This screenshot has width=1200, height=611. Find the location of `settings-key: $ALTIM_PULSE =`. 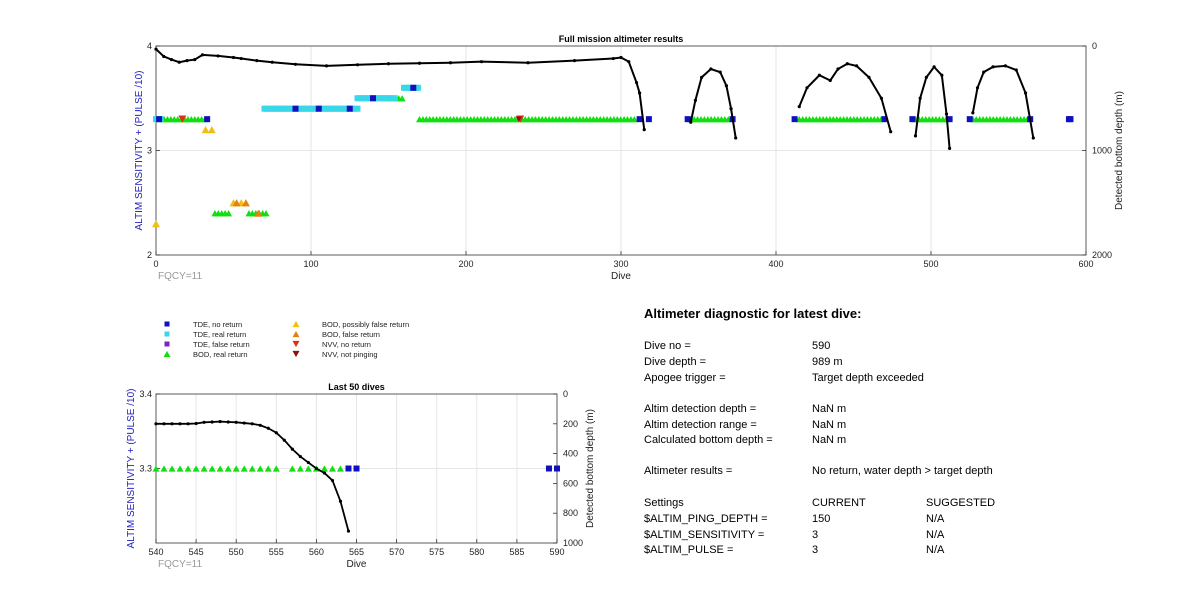

settings-key: $ALTIM_PULSE = is located at coordinates (689, 550).